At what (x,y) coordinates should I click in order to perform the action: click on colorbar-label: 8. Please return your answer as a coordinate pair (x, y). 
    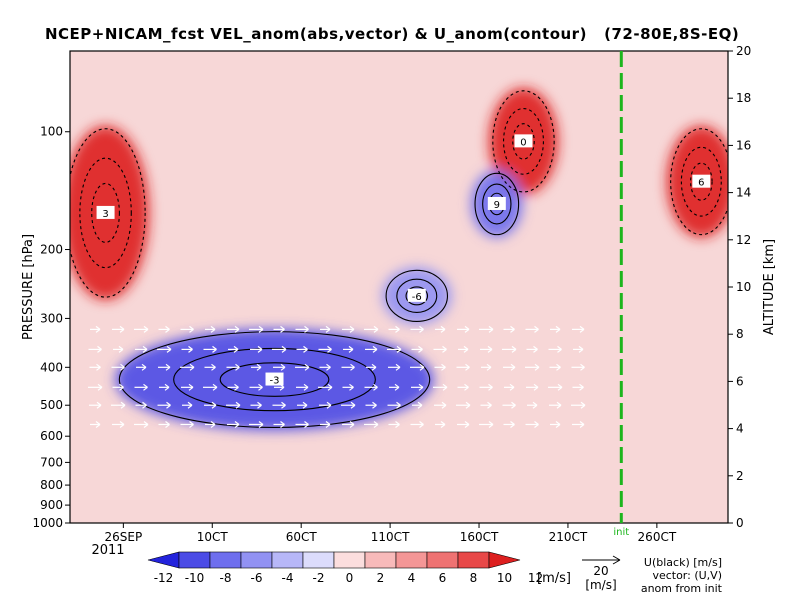
    Looking at the image, I should click on (474, 578).